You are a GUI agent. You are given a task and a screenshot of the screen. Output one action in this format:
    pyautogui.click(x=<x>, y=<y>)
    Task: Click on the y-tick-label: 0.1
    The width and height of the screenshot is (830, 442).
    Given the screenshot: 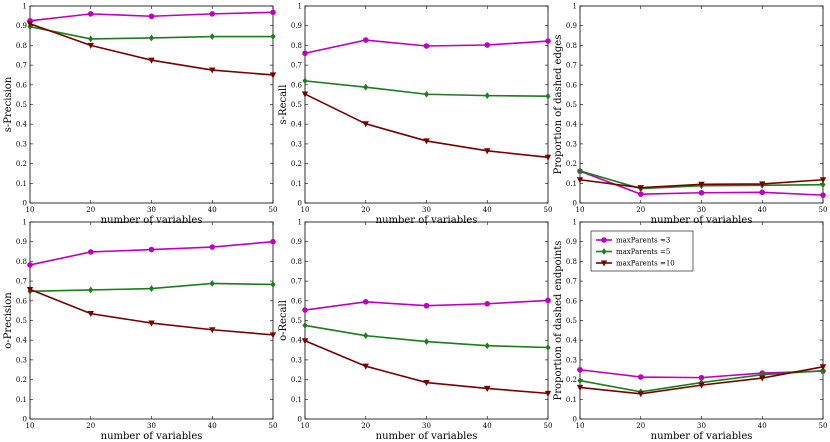 What is the action you would take?
    pyautogui.click(x=21, y=184)
    